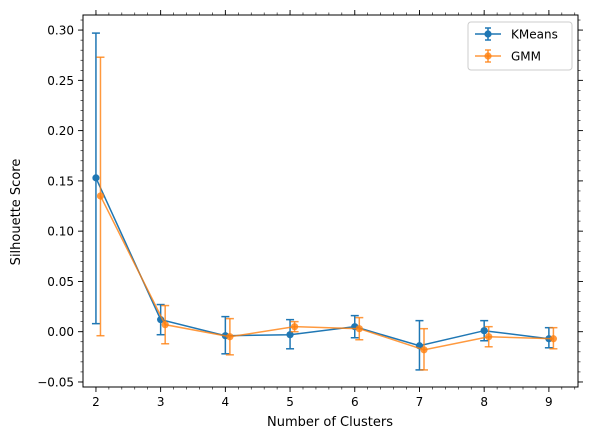 The height and width of the screenshot is (439, 594). What do you see at coordinates (96, 402) in the screenshot?
I see `x-tick-label: 2` at bounding box center [96, 402].